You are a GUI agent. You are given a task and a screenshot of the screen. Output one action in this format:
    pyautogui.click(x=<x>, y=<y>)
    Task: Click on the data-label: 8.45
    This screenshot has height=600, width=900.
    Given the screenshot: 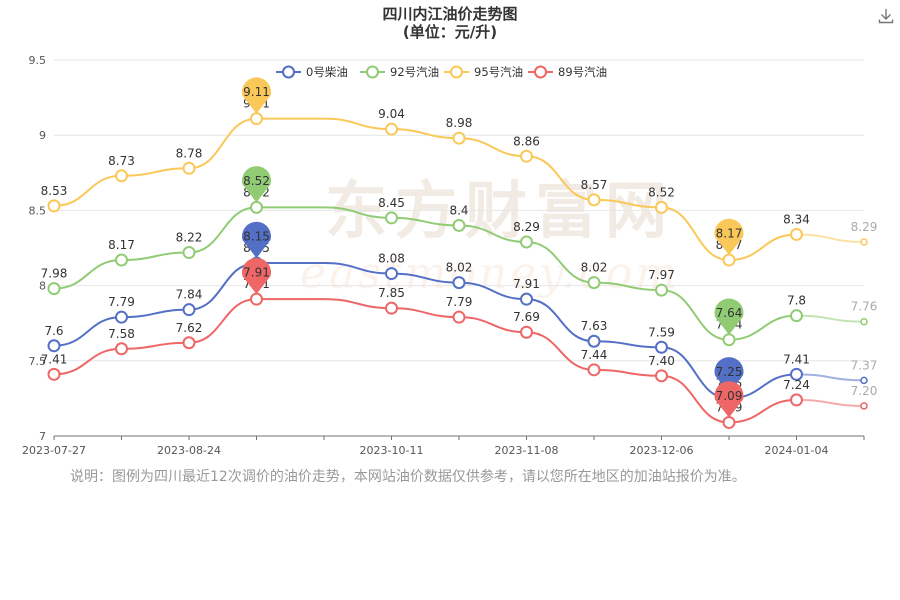 What is the action you would take?
    pyautogui.click(x=391, y=203)
    